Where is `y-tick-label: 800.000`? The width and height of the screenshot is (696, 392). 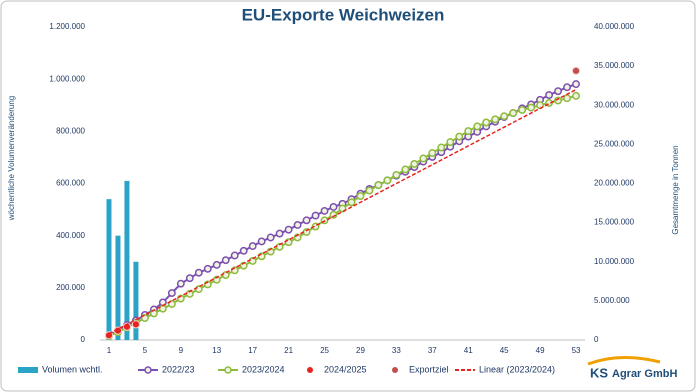 y-tick-label: 800.000 is located at coordinates (70, 130).